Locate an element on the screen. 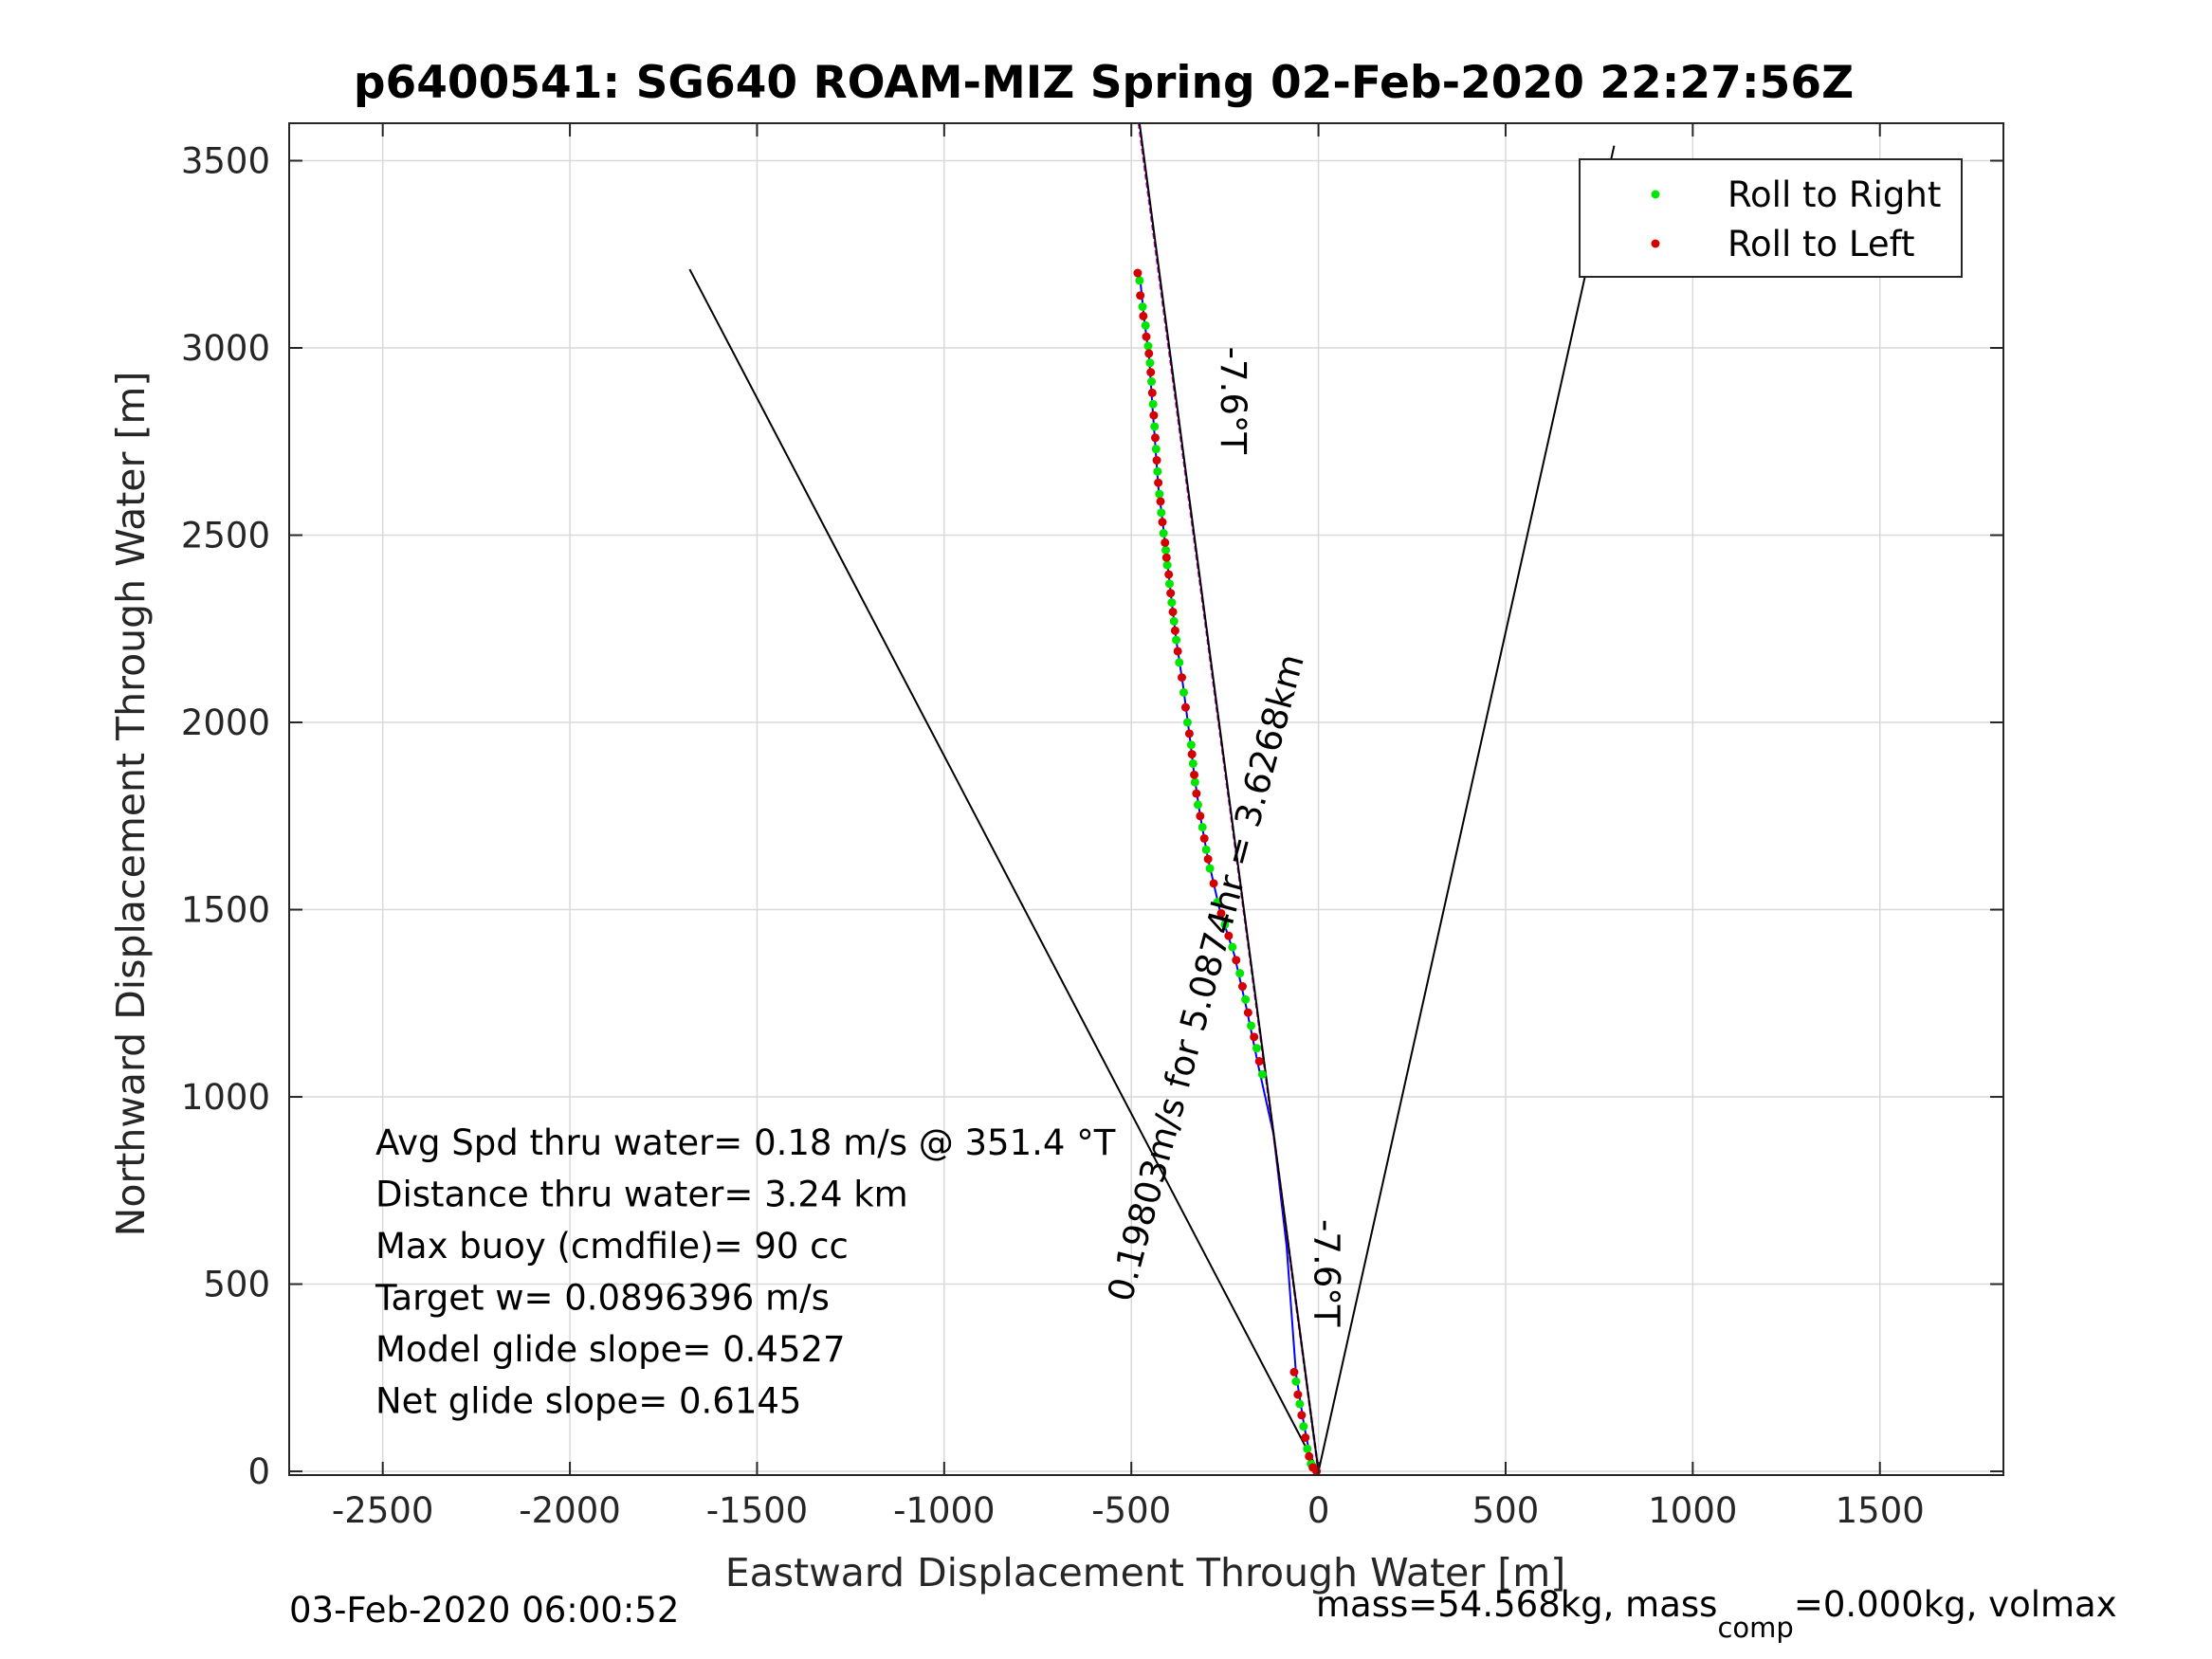 Image resolution: width=2212 pixels, height=1659 pixels. legend-label: Roll to Right is located at coordinates (1834, 194).